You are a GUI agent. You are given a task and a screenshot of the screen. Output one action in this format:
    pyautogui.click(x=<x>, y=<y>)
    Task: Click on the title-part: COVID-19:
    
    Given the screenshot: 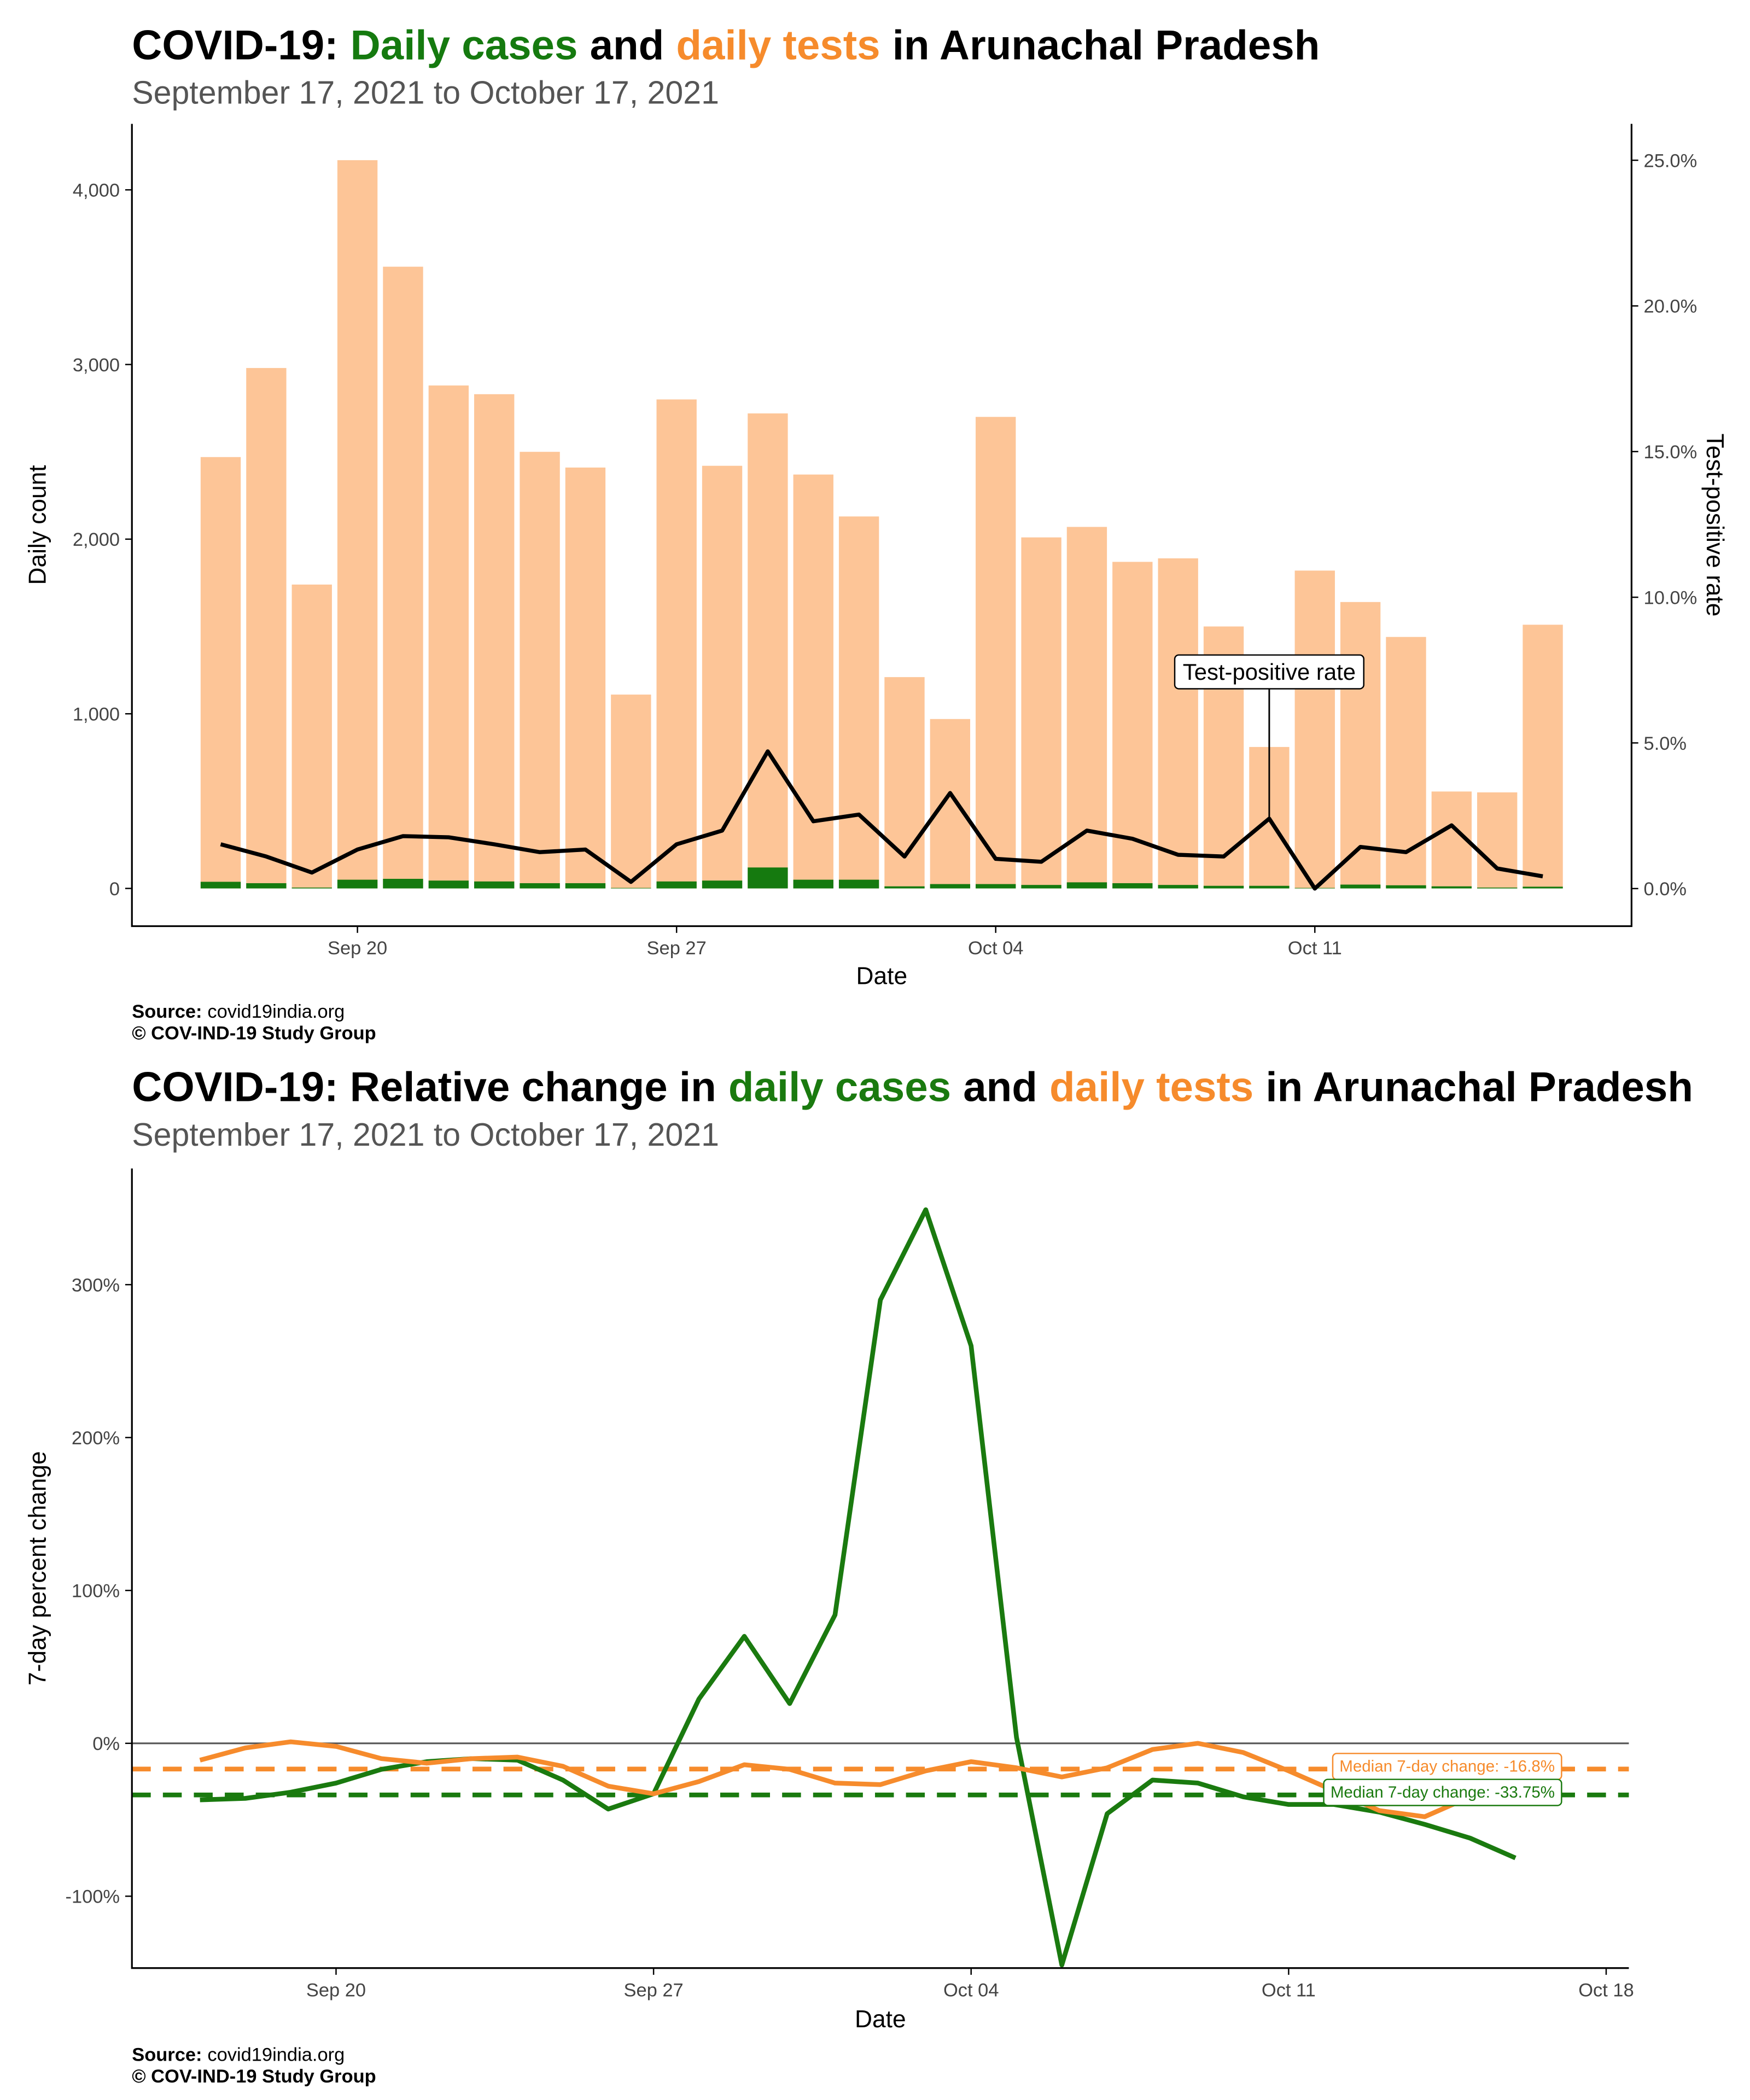 What is the action you would take?
    pyautogui.click(x=235, y=45)
    